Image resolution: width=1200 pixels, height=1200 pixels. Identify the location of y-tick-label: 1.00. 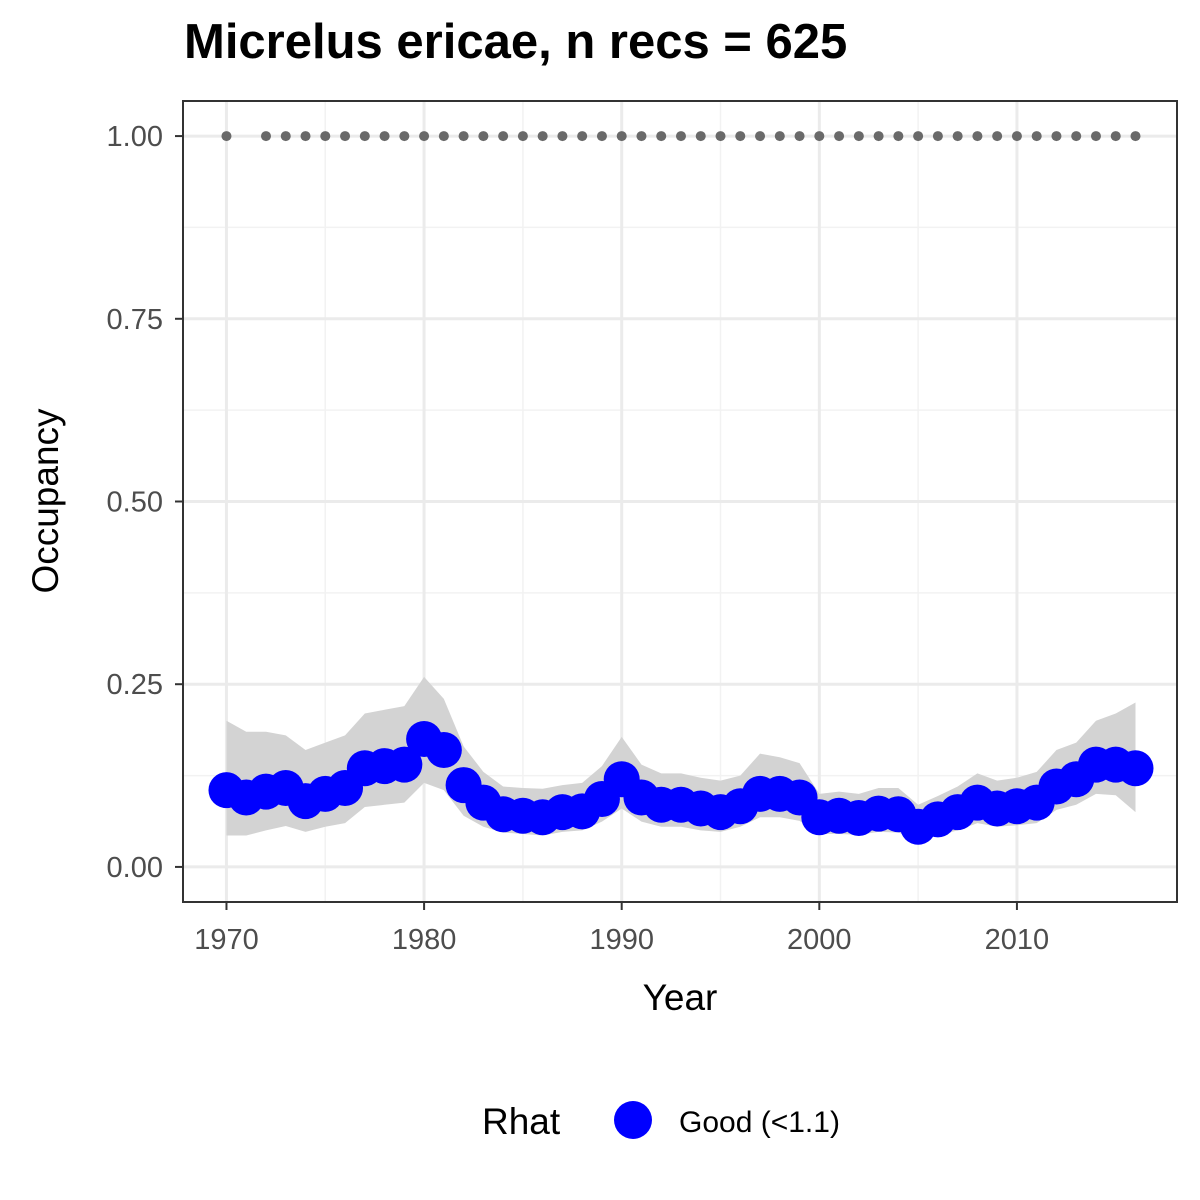
(135, 137).